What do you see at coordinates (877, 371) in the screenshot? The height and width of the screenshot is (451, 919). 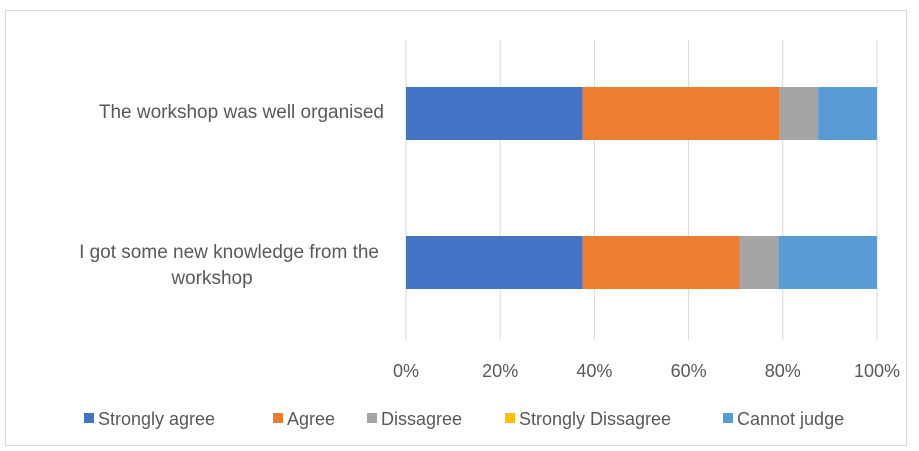 I see `x-tick-label: 100%` at bounding box center [877, 371].